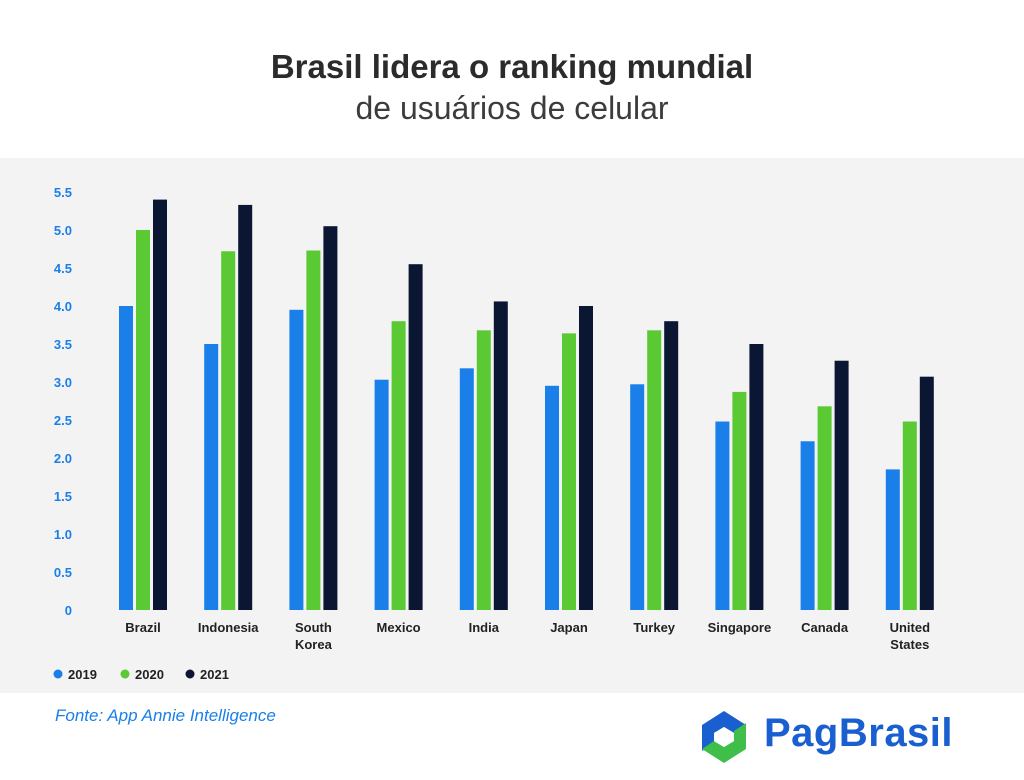 The image size is (1024, 780). What do you see at coordinates (125, 674) in the screenshot?
I see `legend-marker-2020` at bounding box center [125, 674].